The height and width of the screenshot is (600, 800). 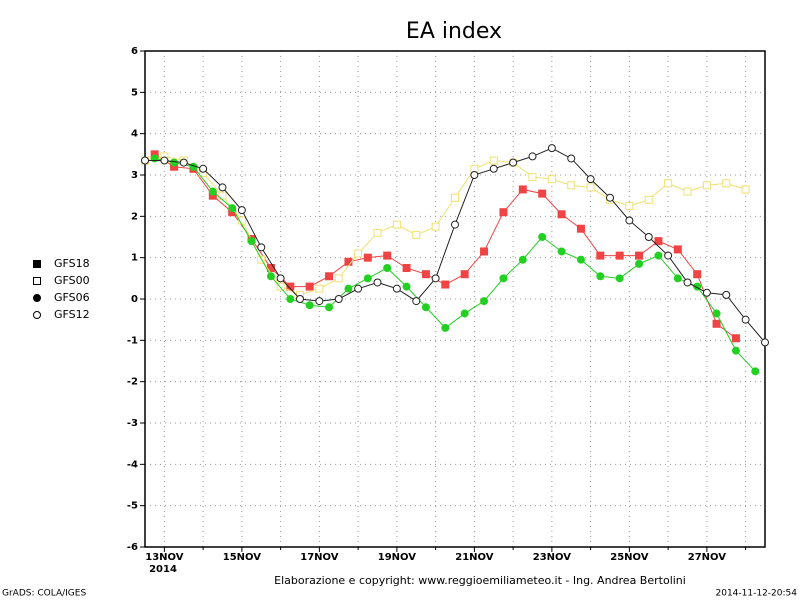 What do you see at coordinates (132, 423) in the screenshot?
I see `y-tick-label: -3` at bounding box center [132, 423].